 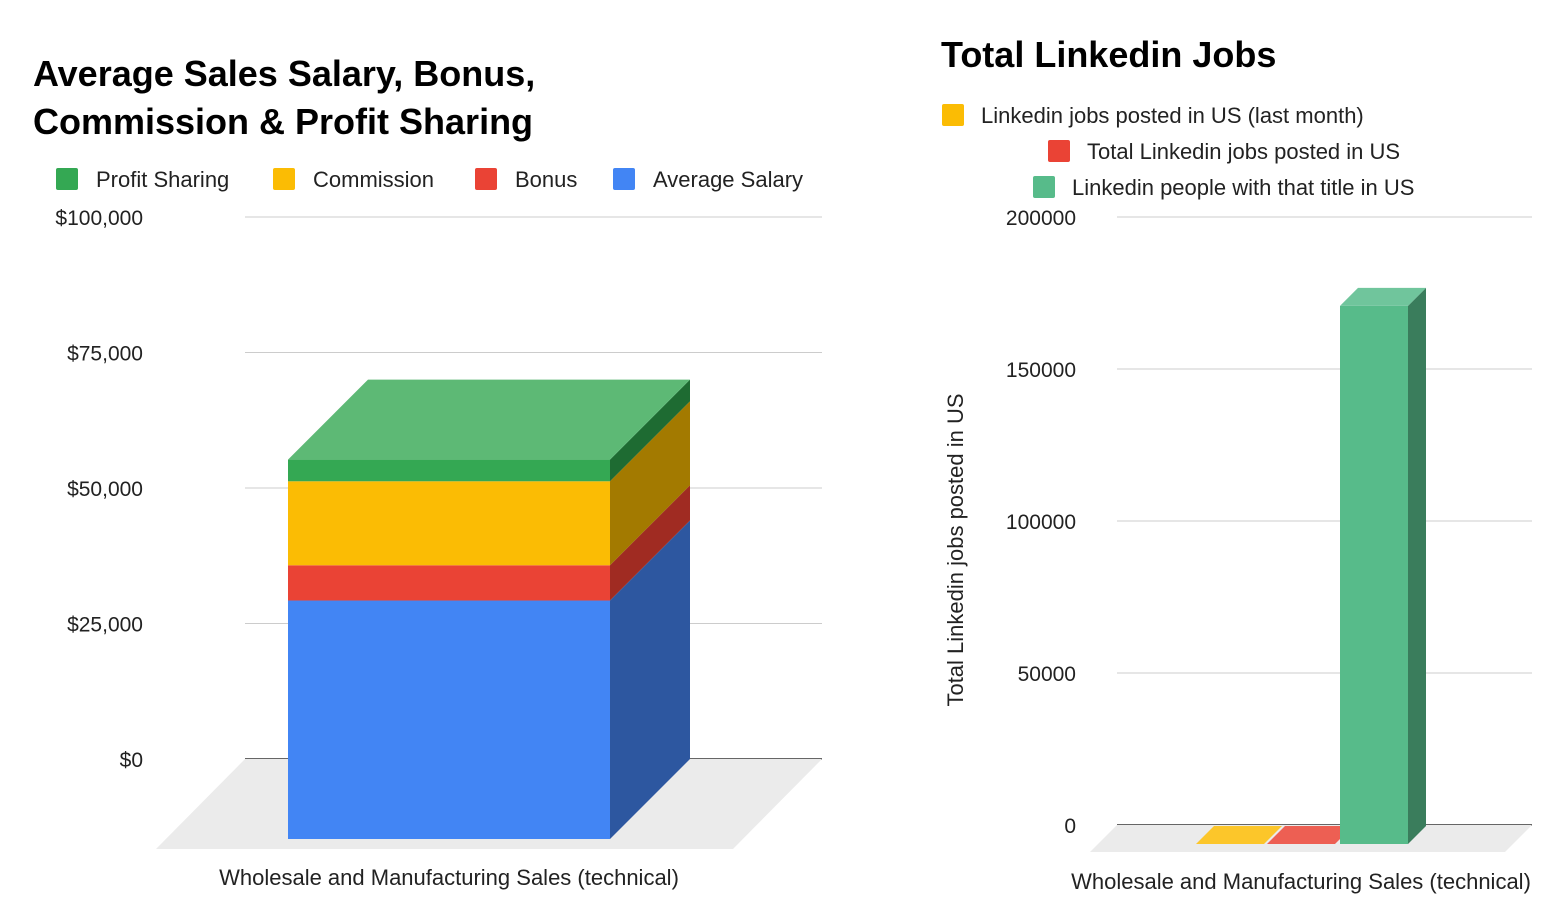 What do you see at coordinates (624, 179) in the screenshot?
I see `legend-swatch-average-salary` at bounding box center [624, 179].